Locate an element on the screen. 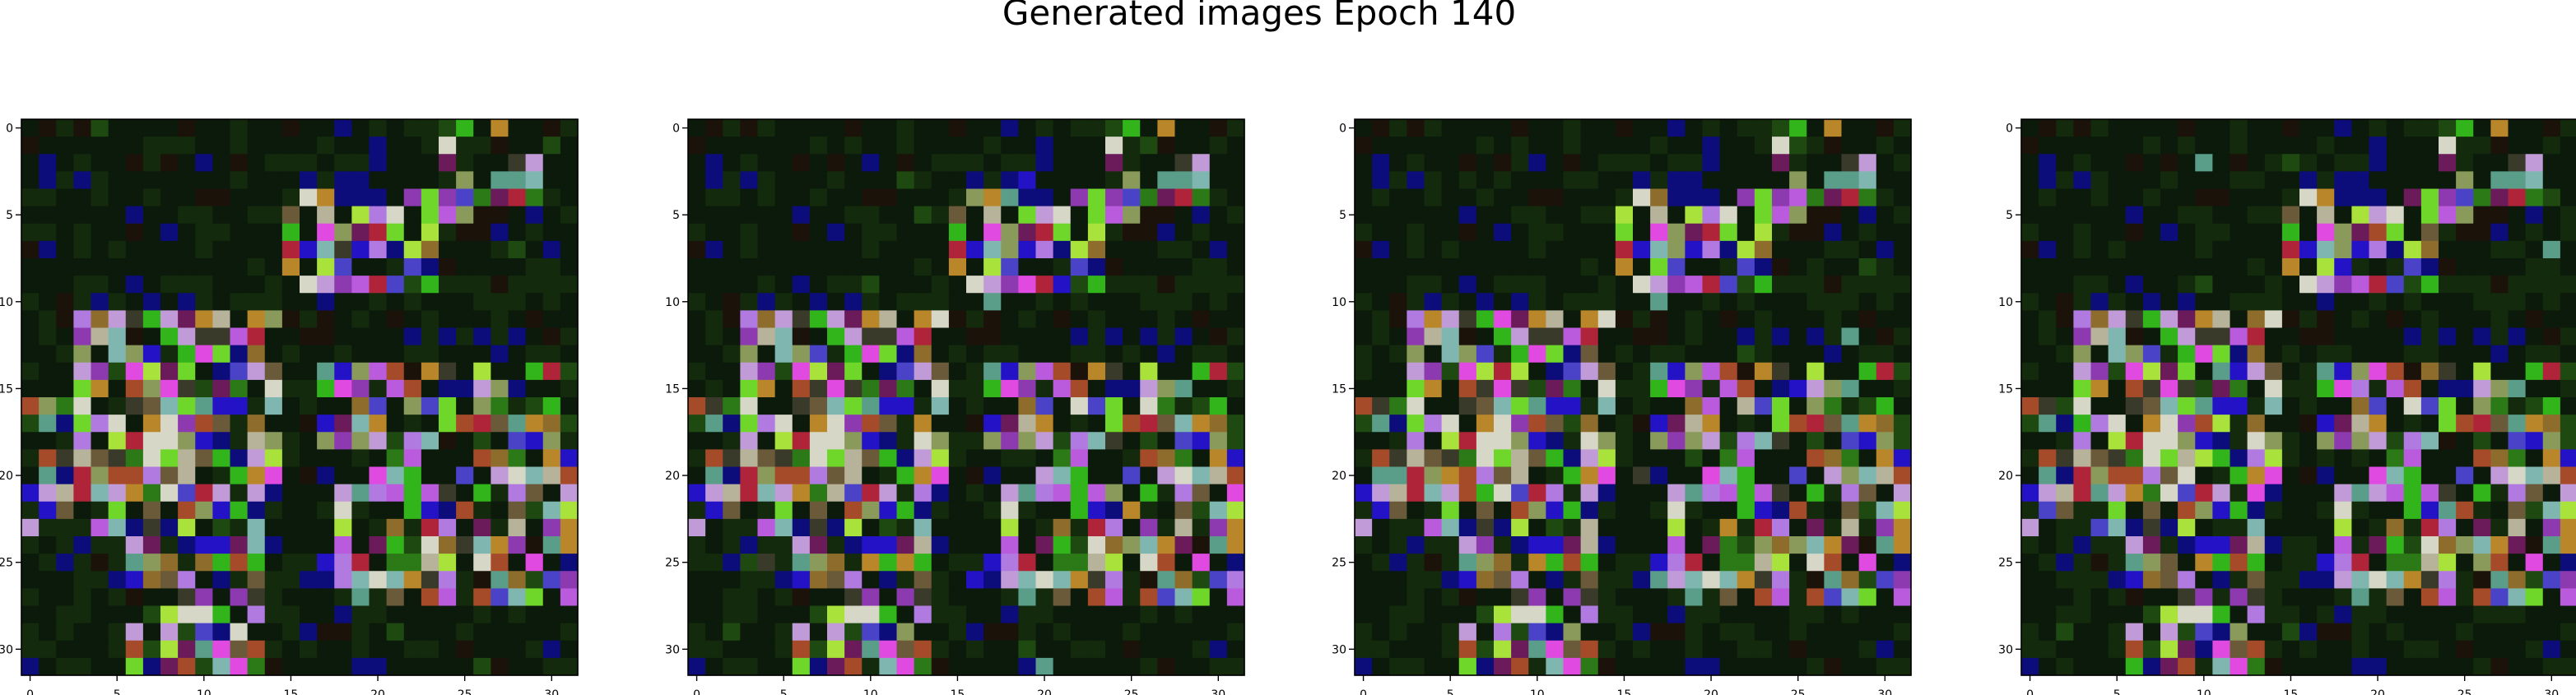  x-tick-label: 15 is located at coordinates (2291, 691).